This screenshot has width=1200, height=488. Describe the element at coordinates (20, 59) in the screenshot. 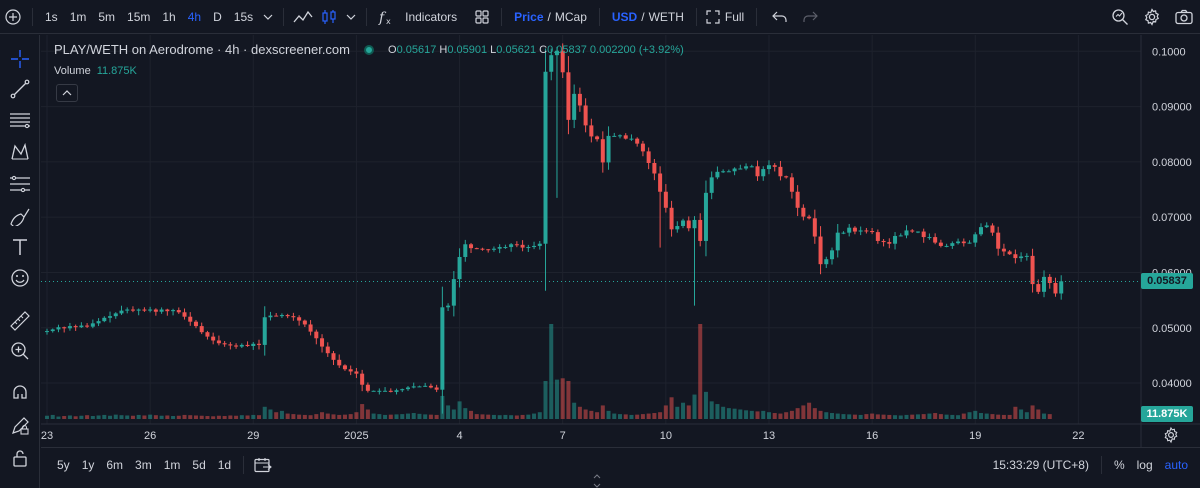

I see `crosshair-icon` at that location.